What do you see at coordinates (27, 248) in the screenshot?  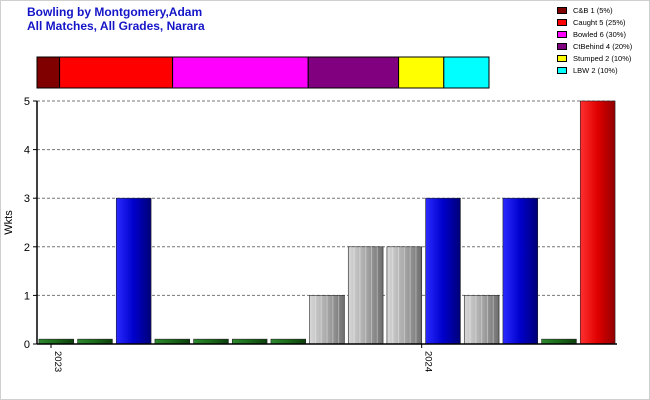 I see `y-tick-label: 2` at bounding box center [27, 248].